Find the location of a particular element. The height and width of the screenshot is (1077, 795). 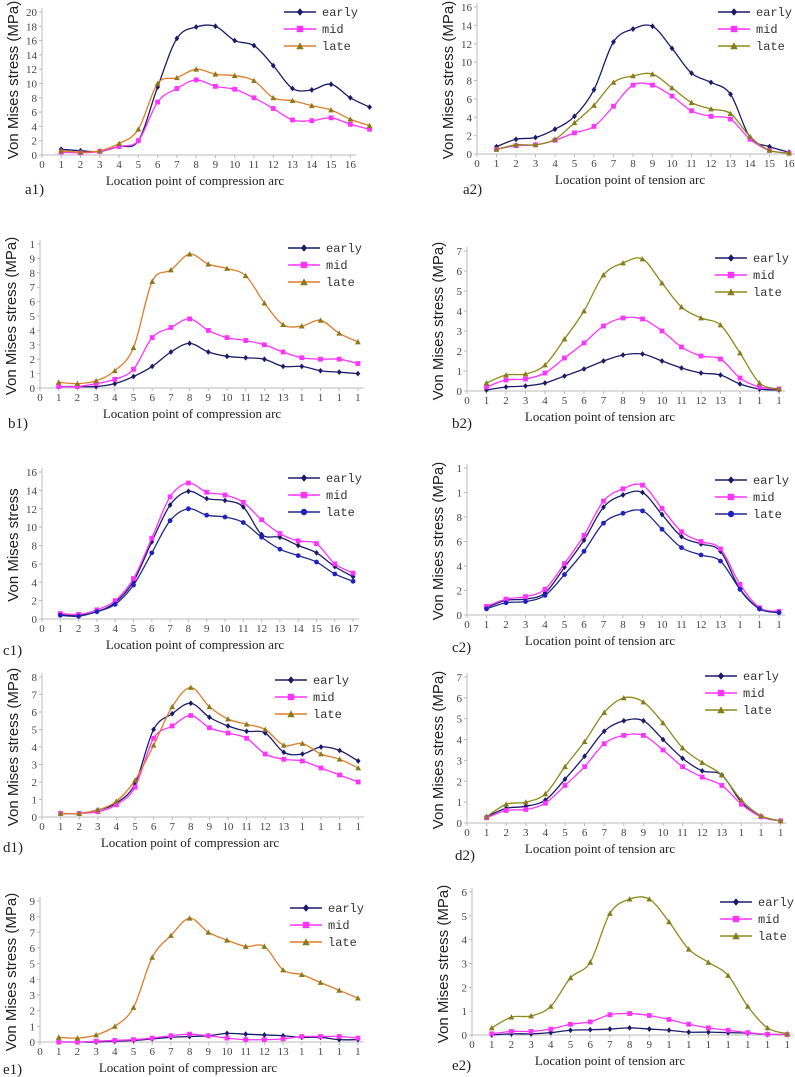

y-tick-label: 18 is located at coordinates (32, 27).